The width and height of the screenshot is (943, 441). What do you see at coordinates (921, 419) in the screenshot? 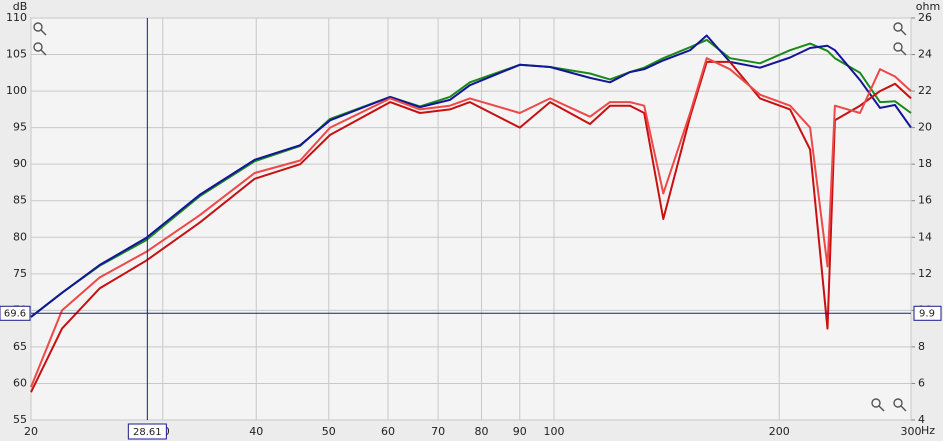
I see `y2-tick-label: 4` at bounding box center [921, 419].